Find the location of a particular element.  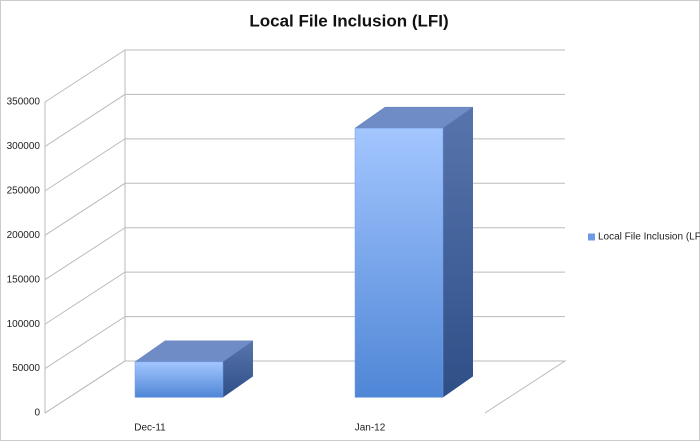

x-tick-label: Jan-12 is located at coordinates (370, 428).